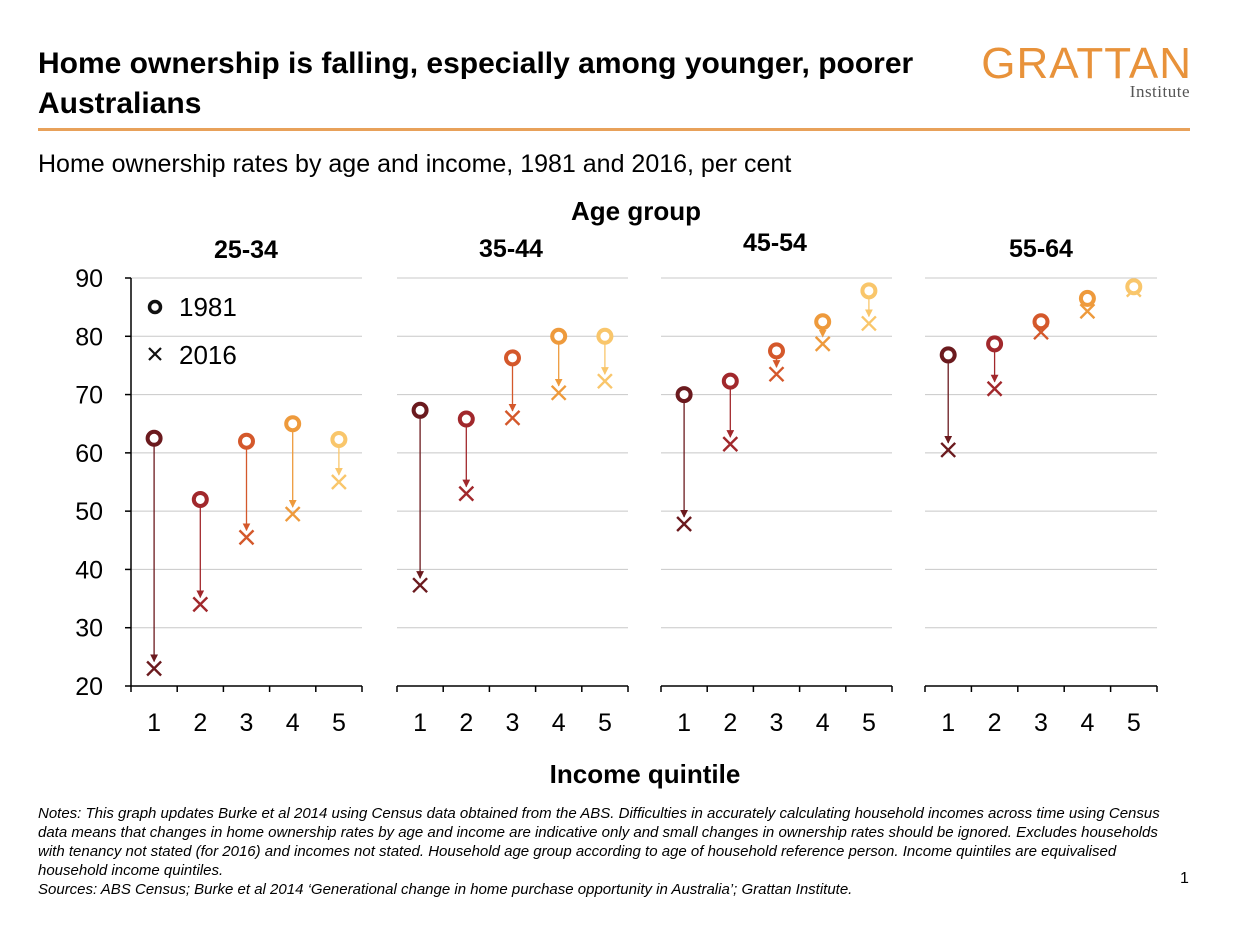  What do you see at coordinates (1086, 63) in the screenshot?
I see `logo-wordmark: GRATTAN` at bounding box center [1086, 63].